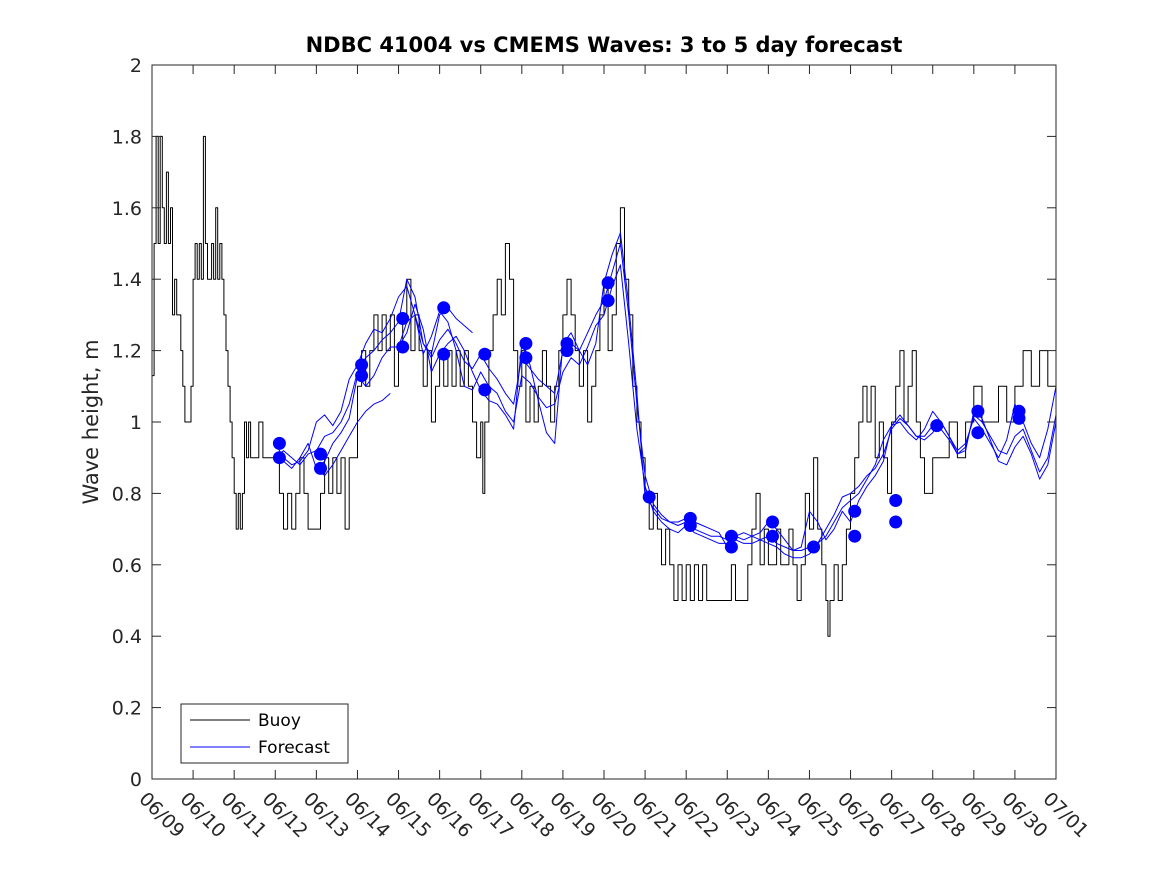 This screenshot has width=1167, height=875. I want to click on y-tick-label-6: 1.2, so click(127, 352).